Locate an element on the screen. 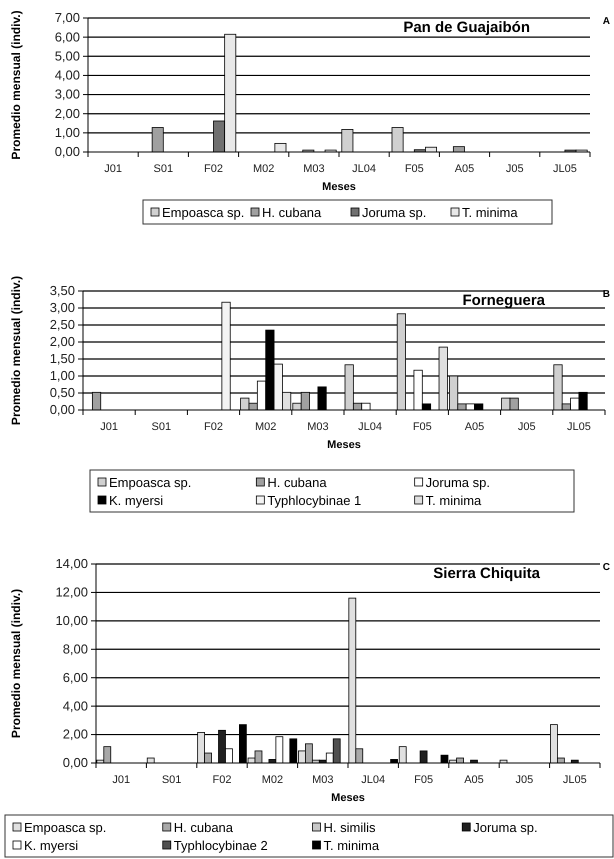 This screenshot has height=859, width=614. chart-title: Sierra Chiquita is located at coordinates (487, 573).